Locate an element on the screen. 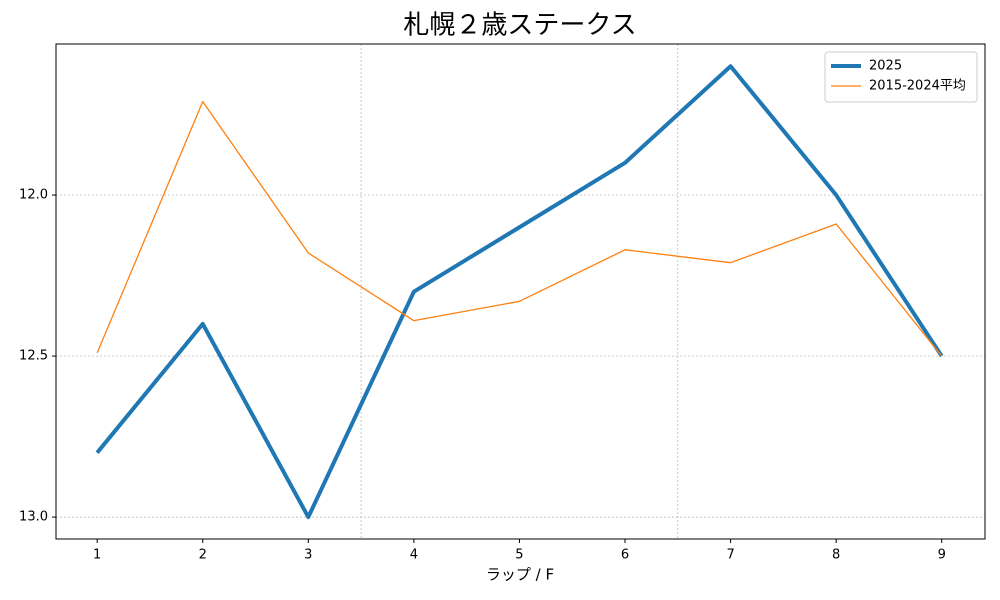  legend-box is located at coordinates (901, 77).